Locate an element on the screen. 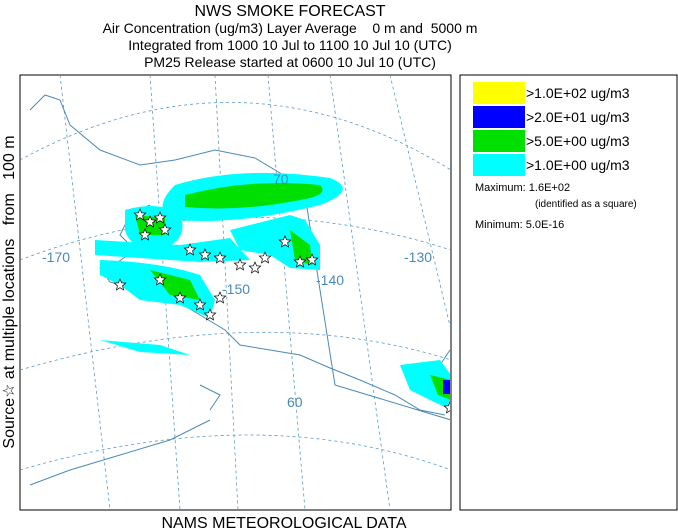 Image resolution: width=678 pixels, height=532 pixels. legend-maximum: Maximum: 1.6E+02 is located at coordinates (522, 188).